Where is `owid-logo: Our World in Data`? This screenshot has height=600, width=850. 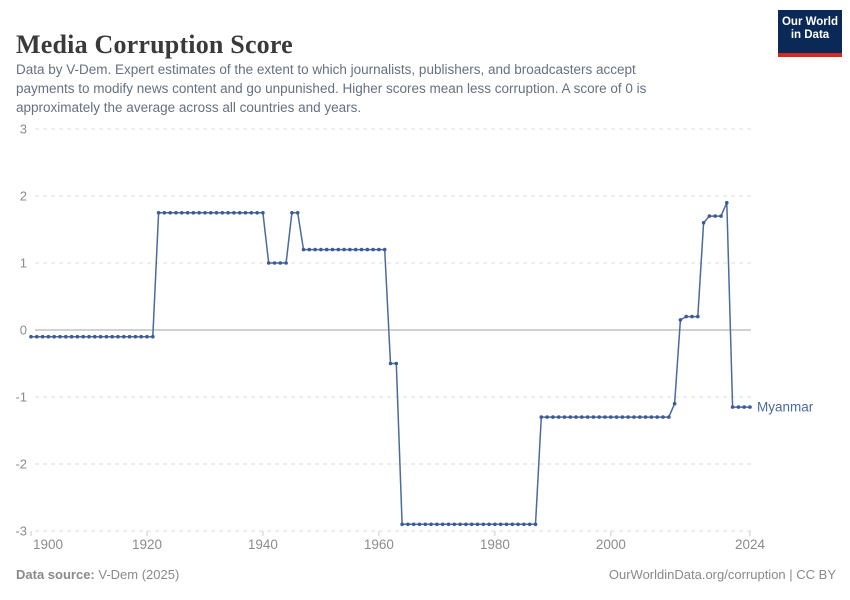 owid-logo: Our World in Data is located at coordinates (810, 33).